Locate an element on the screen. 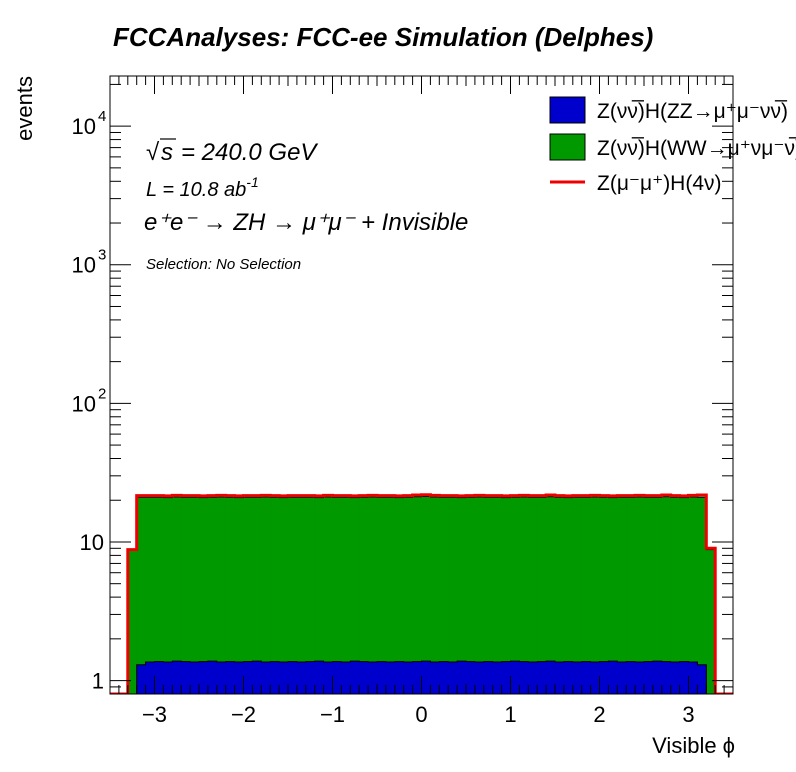  chart-title: FCCAnalyses: FCC-ee Simulation (Delphes) is located at coordinates (383, 37).